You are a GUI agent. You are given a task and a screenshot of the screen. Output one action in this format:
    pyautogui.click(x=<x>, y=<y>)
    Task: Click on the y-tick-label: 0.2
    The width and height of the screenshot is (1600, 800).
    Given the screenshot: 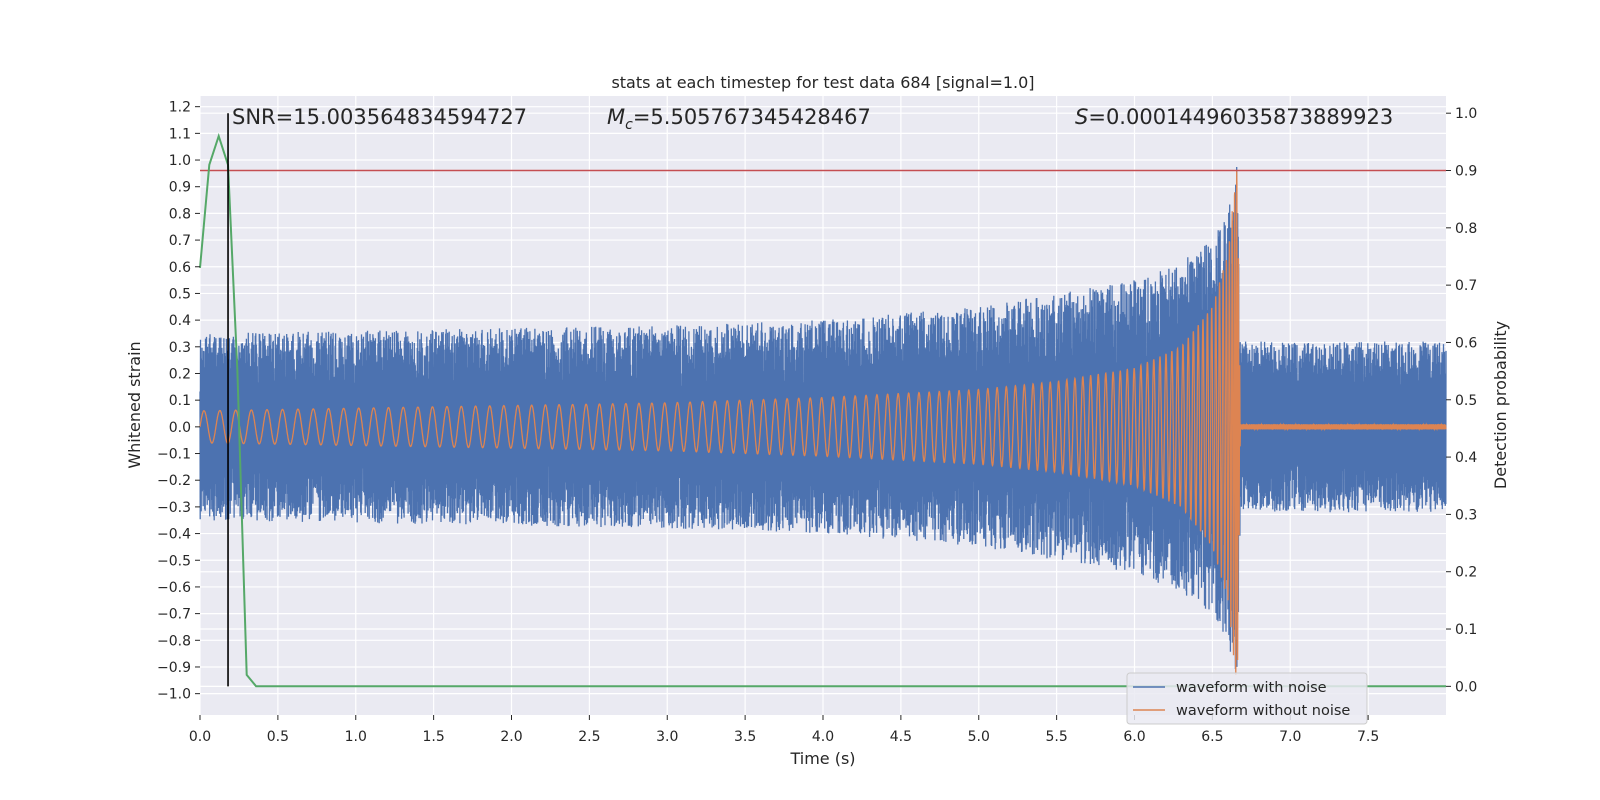 What is the action you would take?
    pyautogui.click(x=180, y=374)
    